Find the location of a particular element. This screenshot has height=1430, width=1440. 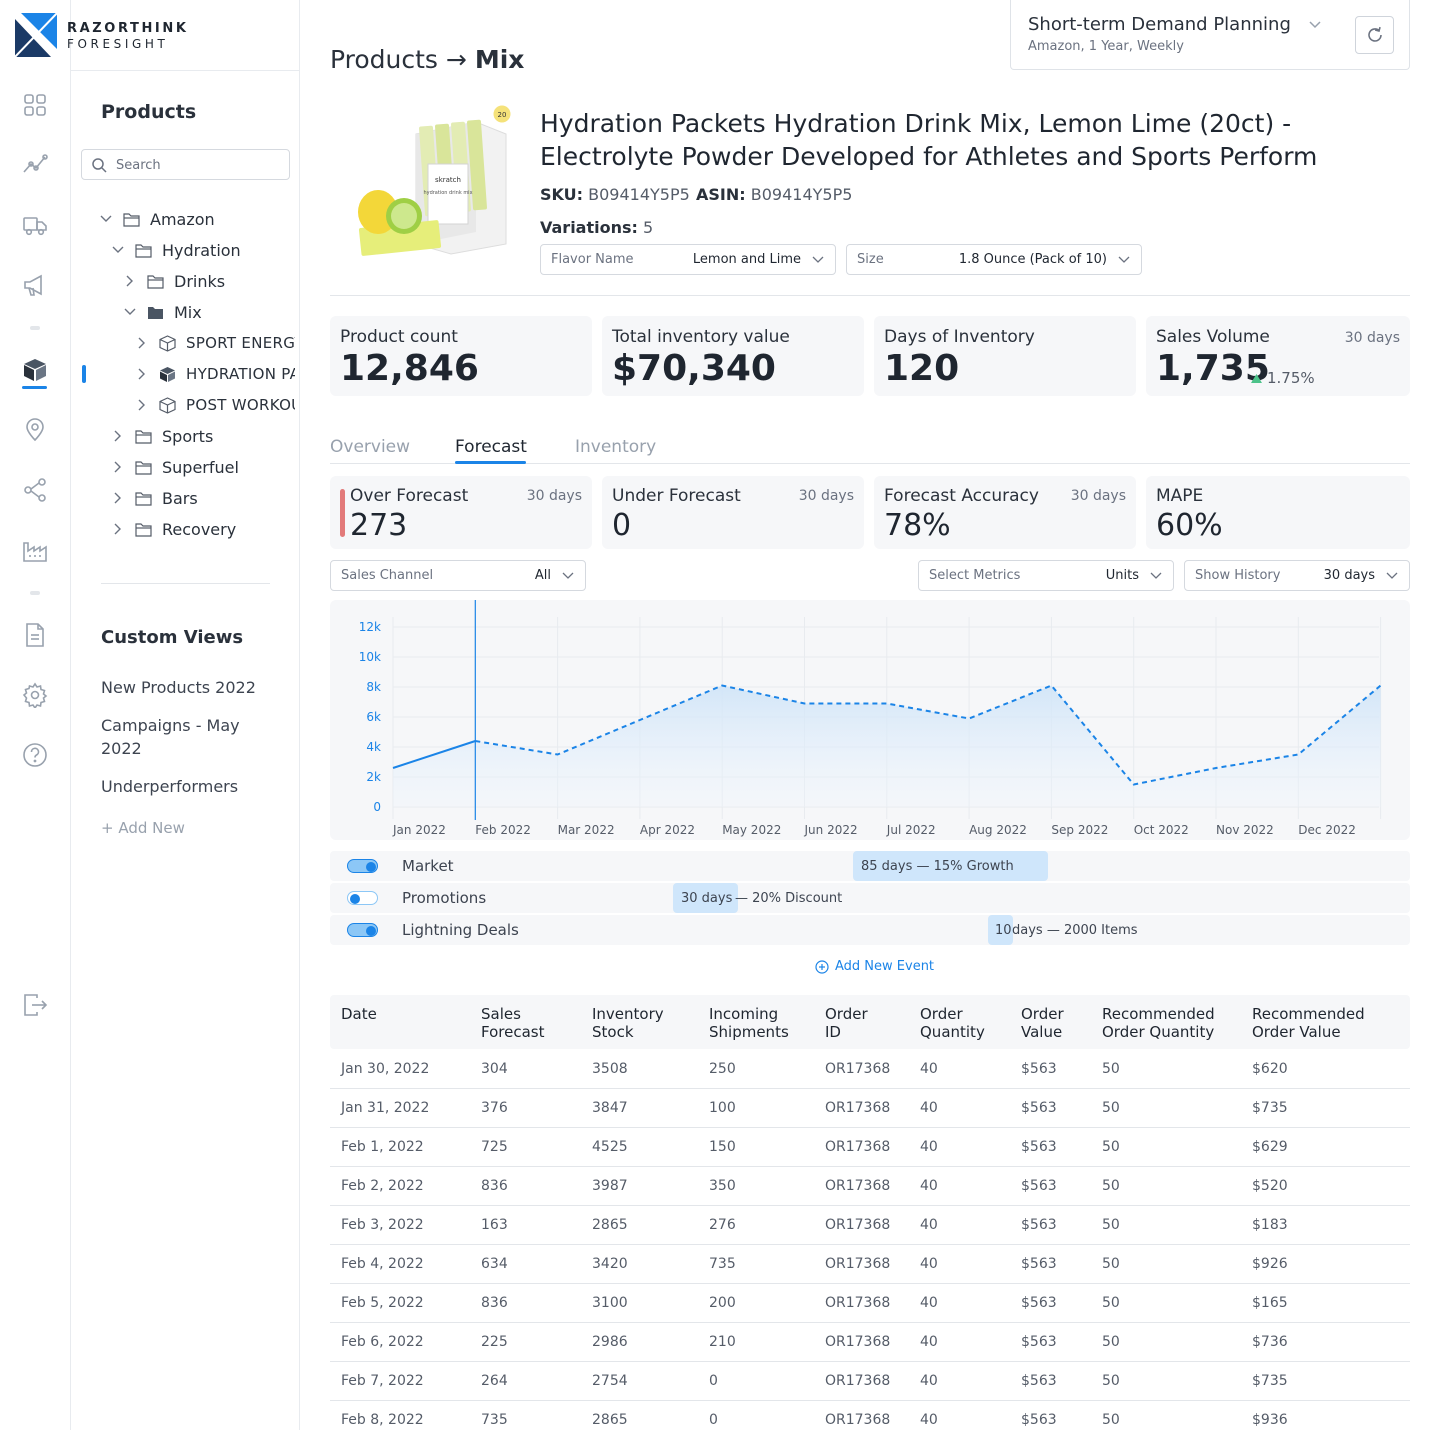

table-row: Feb 5, 2022 836 3100 200 OR17368 40 $563 50 $165 is located at coordinates (870, 1303).